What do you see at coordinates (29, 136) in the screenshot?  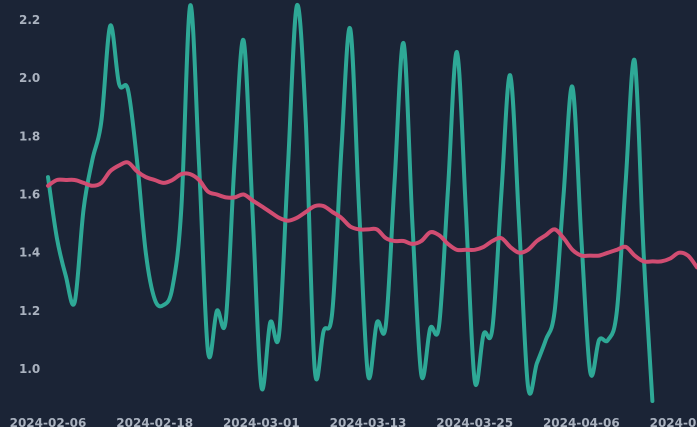 I see `y-tick-label: 1.8` at bounding box center [29, 136].